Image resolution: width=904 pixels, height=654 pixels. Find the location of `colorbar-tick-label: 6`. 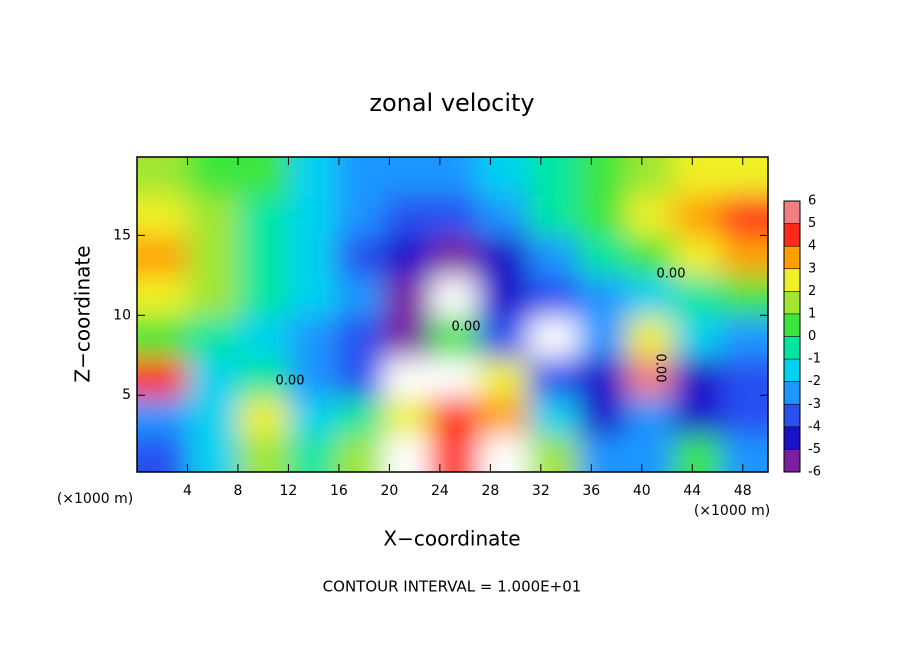

colorbar-tick-label: 6 is located at coordinates (812, 201).